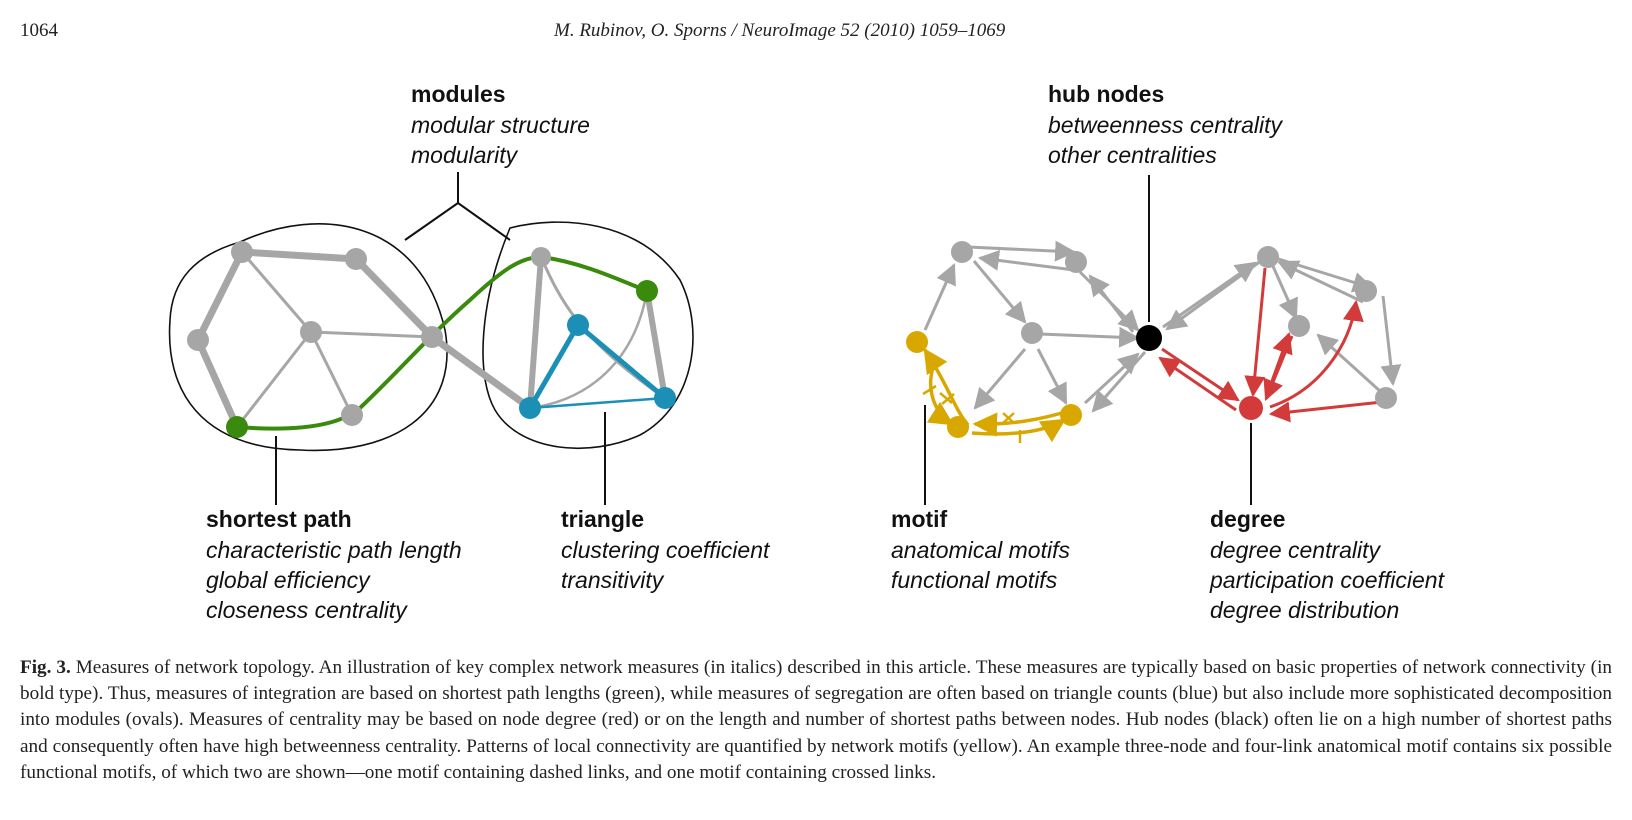  I want to click on motif-node-left, so click(958, 427).